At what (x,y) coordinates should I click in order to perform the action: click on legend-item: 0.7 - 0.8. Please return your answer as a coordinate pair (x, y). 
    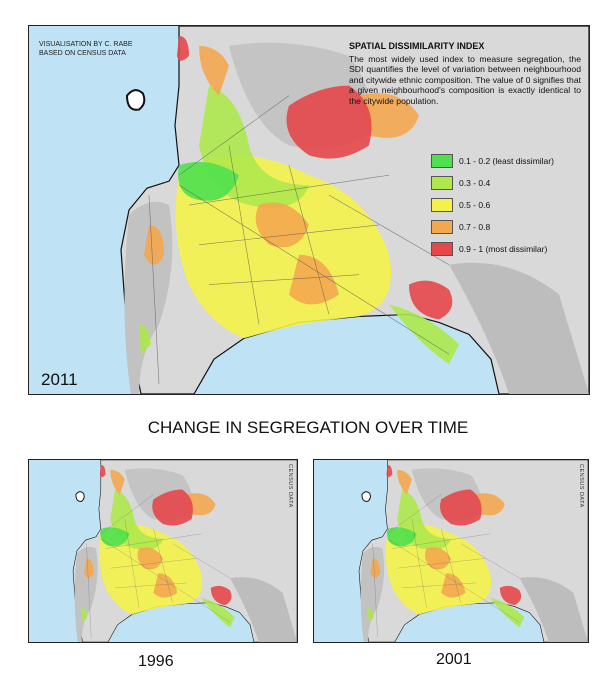
    Looking at the image, I should click on (492, 227).